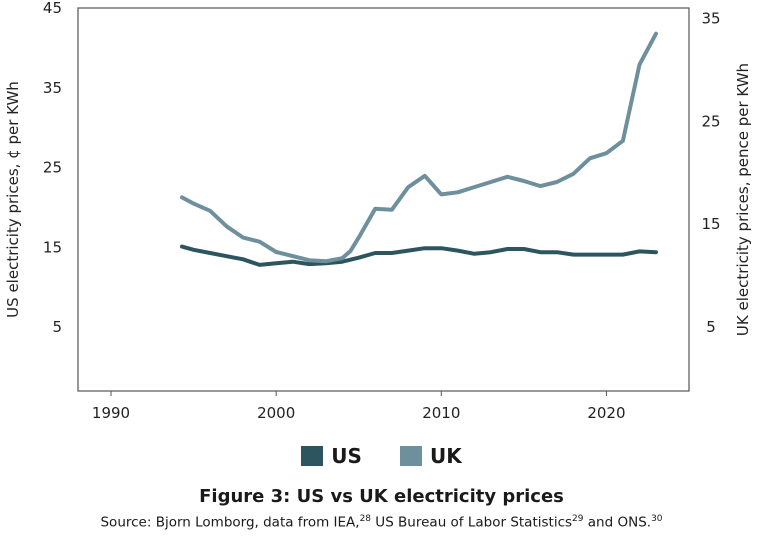  What do you see at coordinates (111, 413) in the screenshot?
I see `x-tick-label: 1990` at bounding box center [111, 413].